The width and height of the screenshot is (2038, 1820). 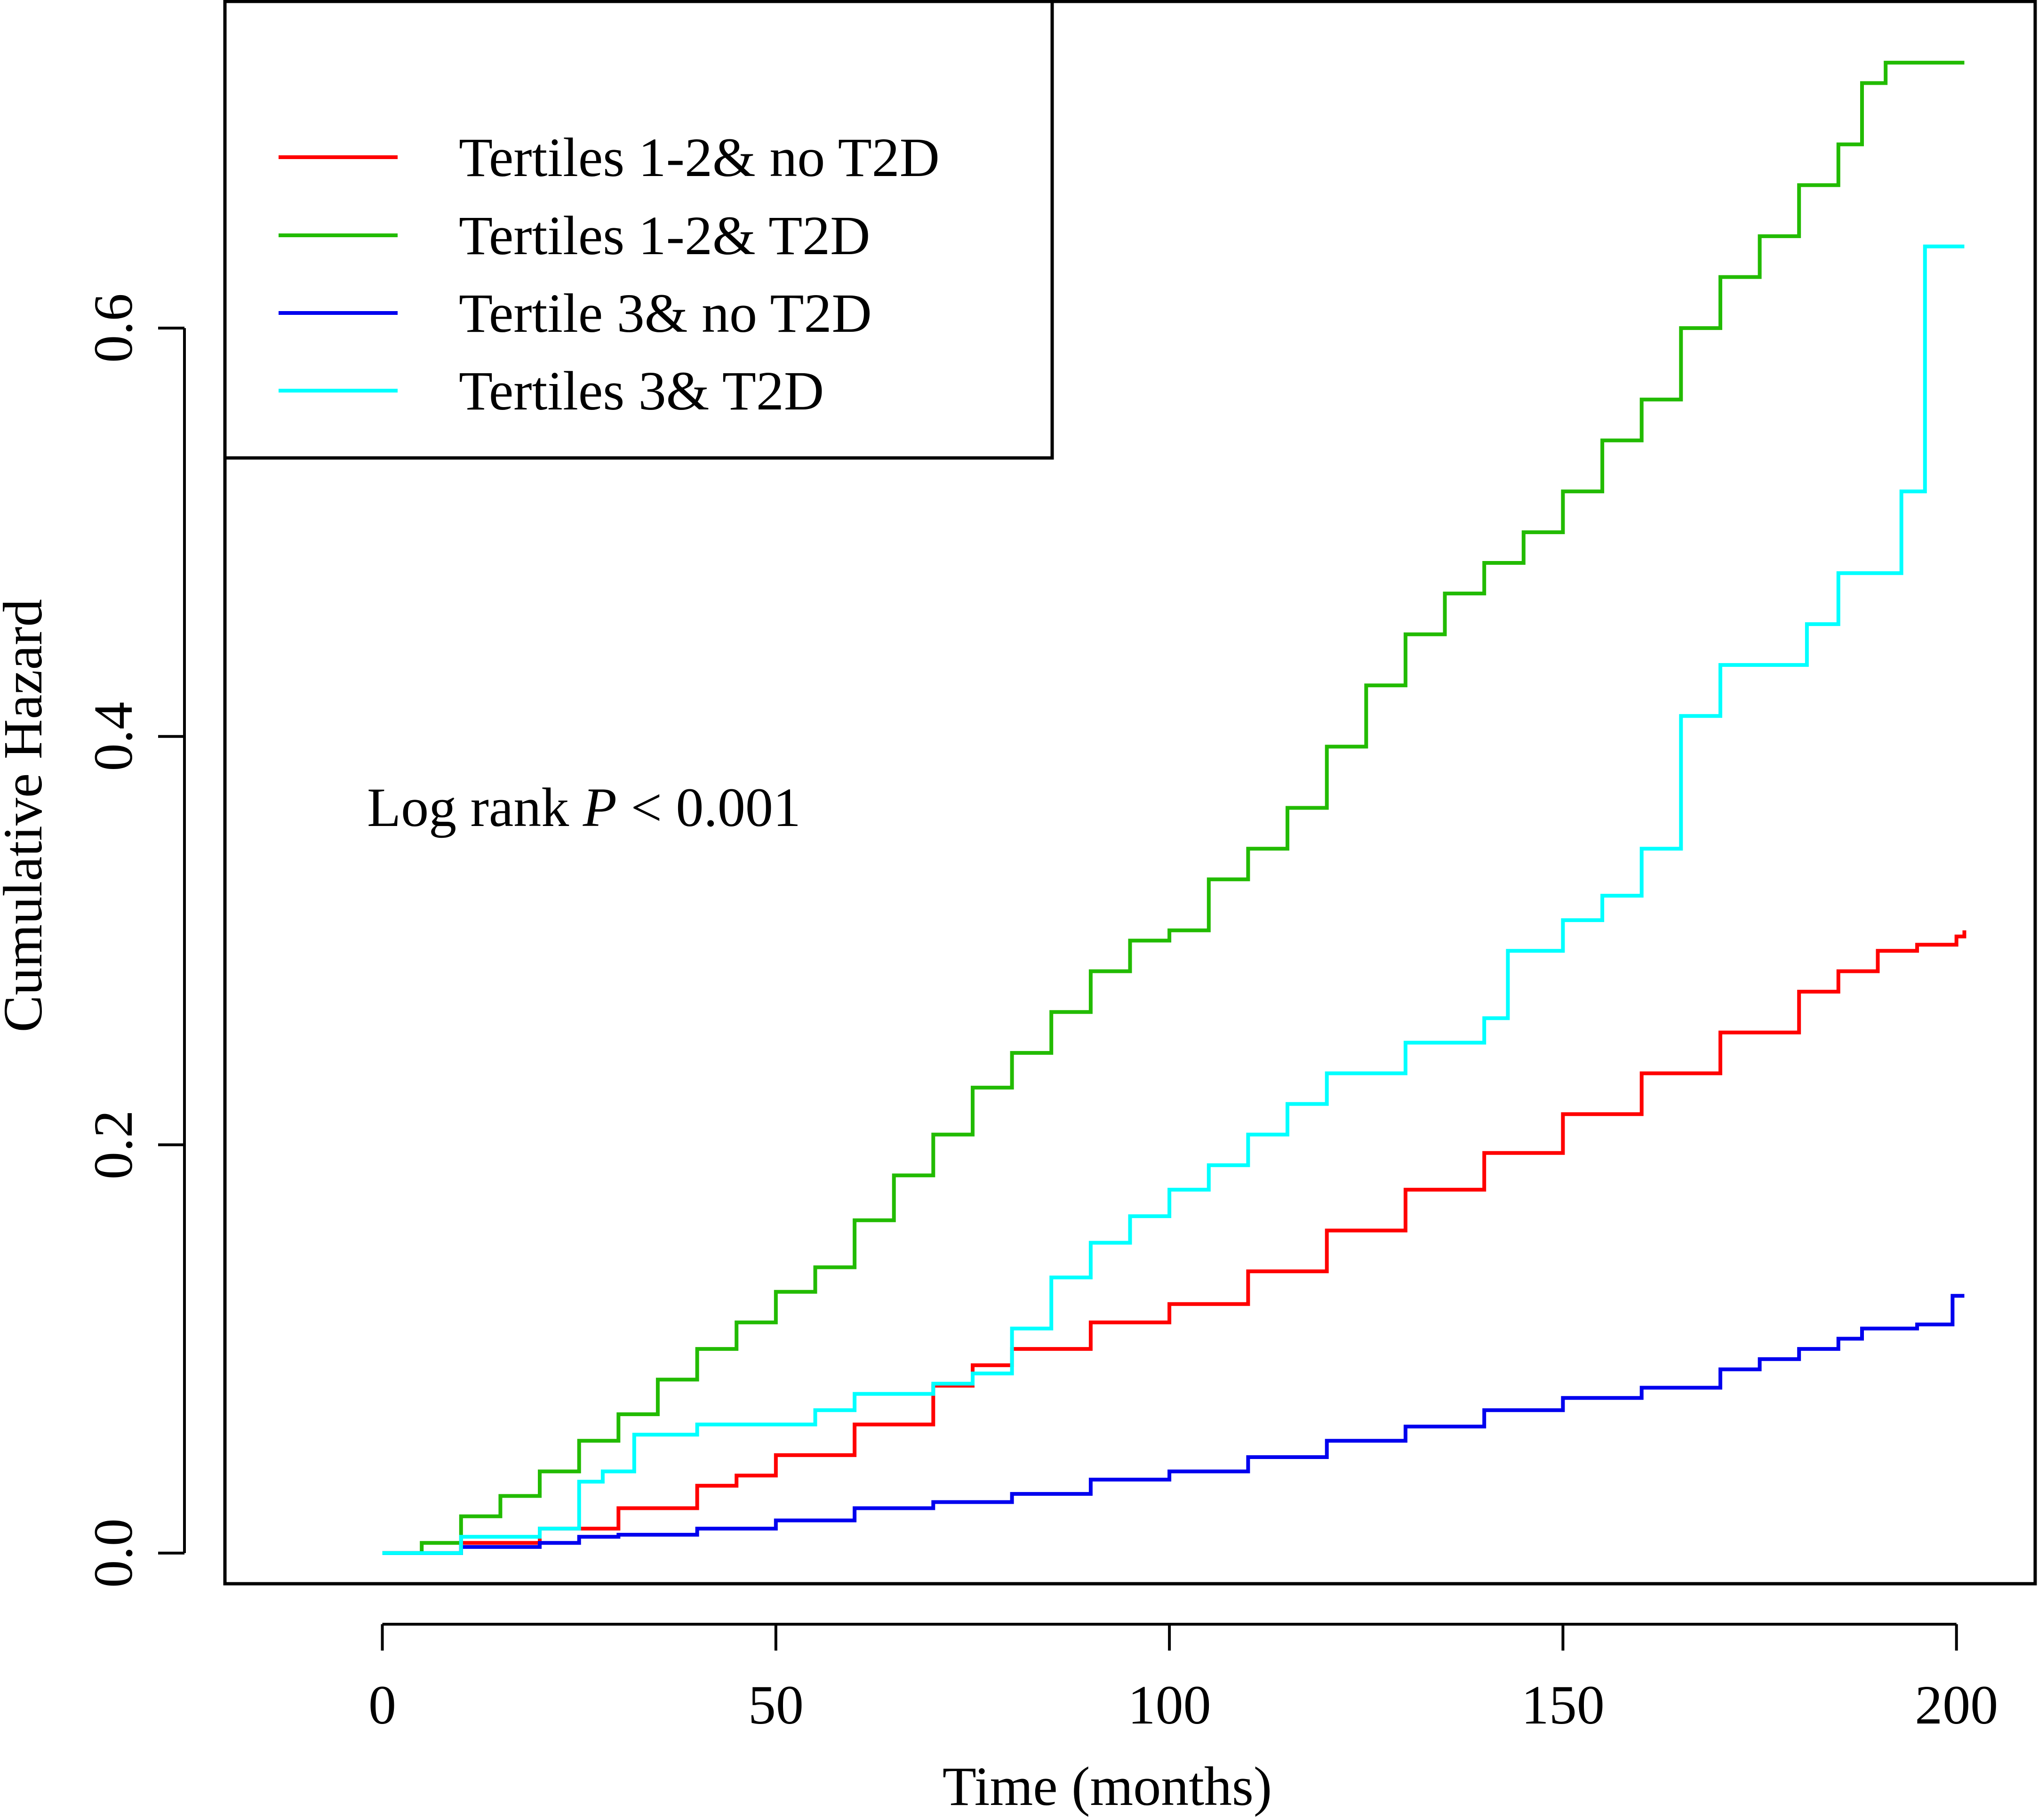 I want to click on legend-box, so click(x=638, y=230).